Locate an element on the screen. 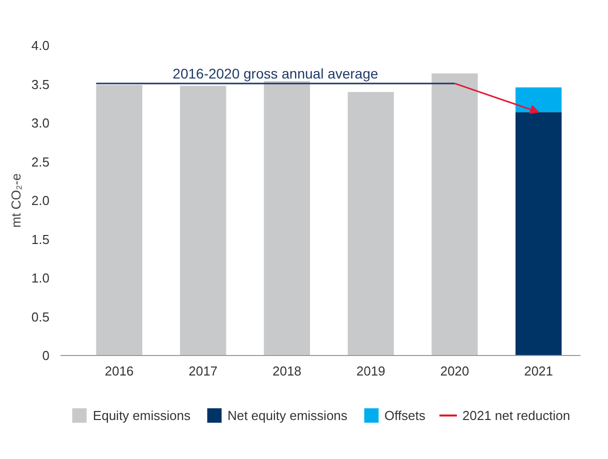 The image size is (608, 459). x-tick-label: 2021 is located at coordinates (539, 371).